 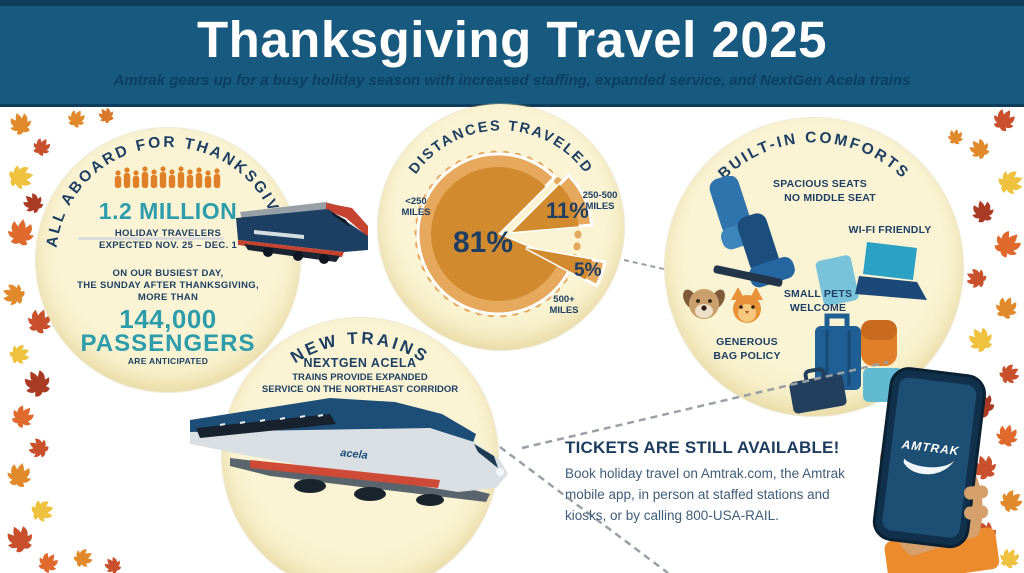 I want to click on acela-wordmark: acela, so click(x=354, y=454).